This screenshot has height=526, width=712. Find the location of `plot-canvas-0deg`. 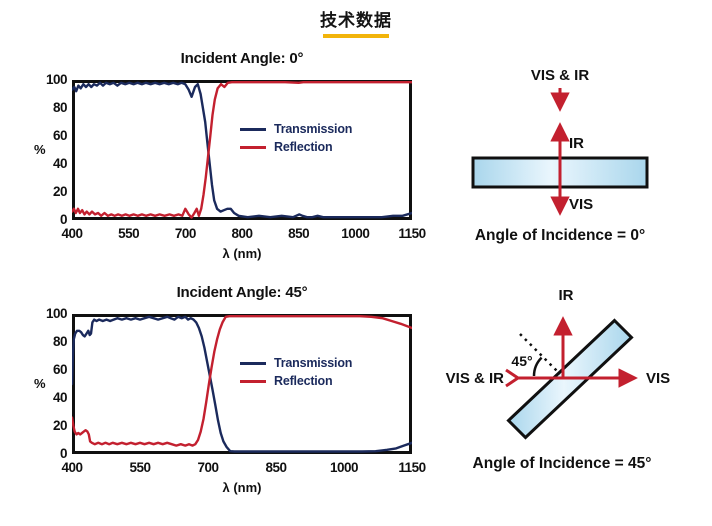

plot-canvas-0deg is located at coordinates (242, 150).